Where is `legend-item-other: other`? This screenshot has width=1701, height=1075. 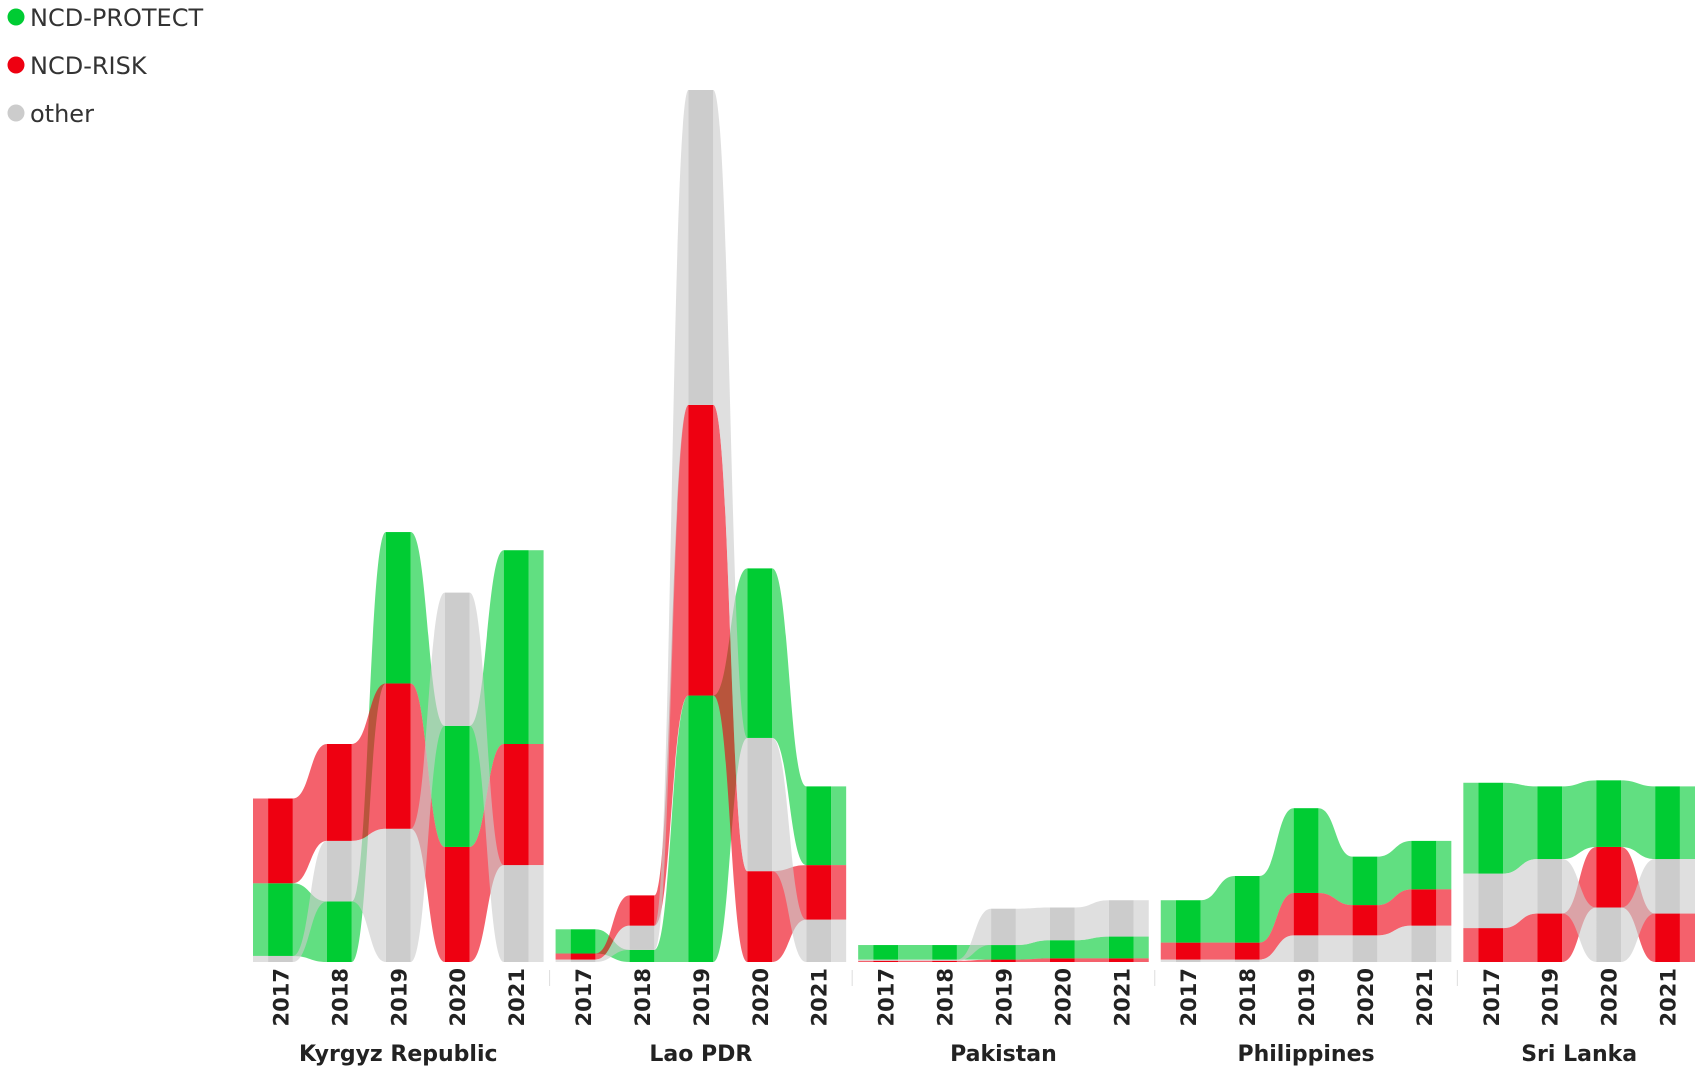
legend-item-other: other is located at coordinates (51, 114).